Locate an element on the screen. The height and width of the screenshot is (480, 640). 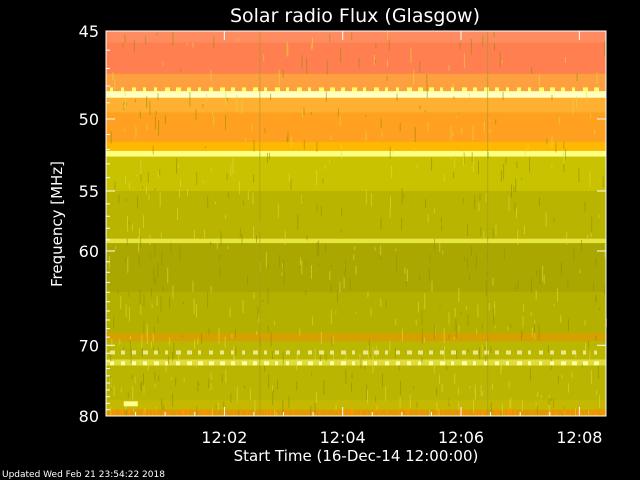
x-tick-label: 12:04 is located at coordinates (343, 437).